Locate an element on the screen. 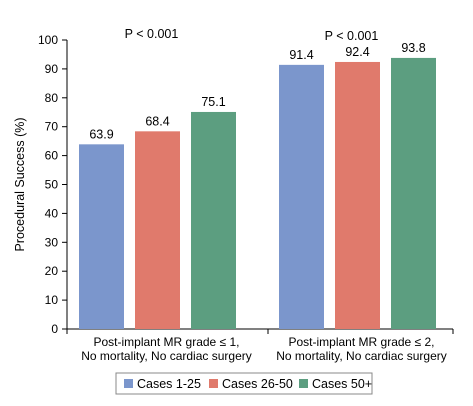  legend-box is located at coordinates (244, 383).